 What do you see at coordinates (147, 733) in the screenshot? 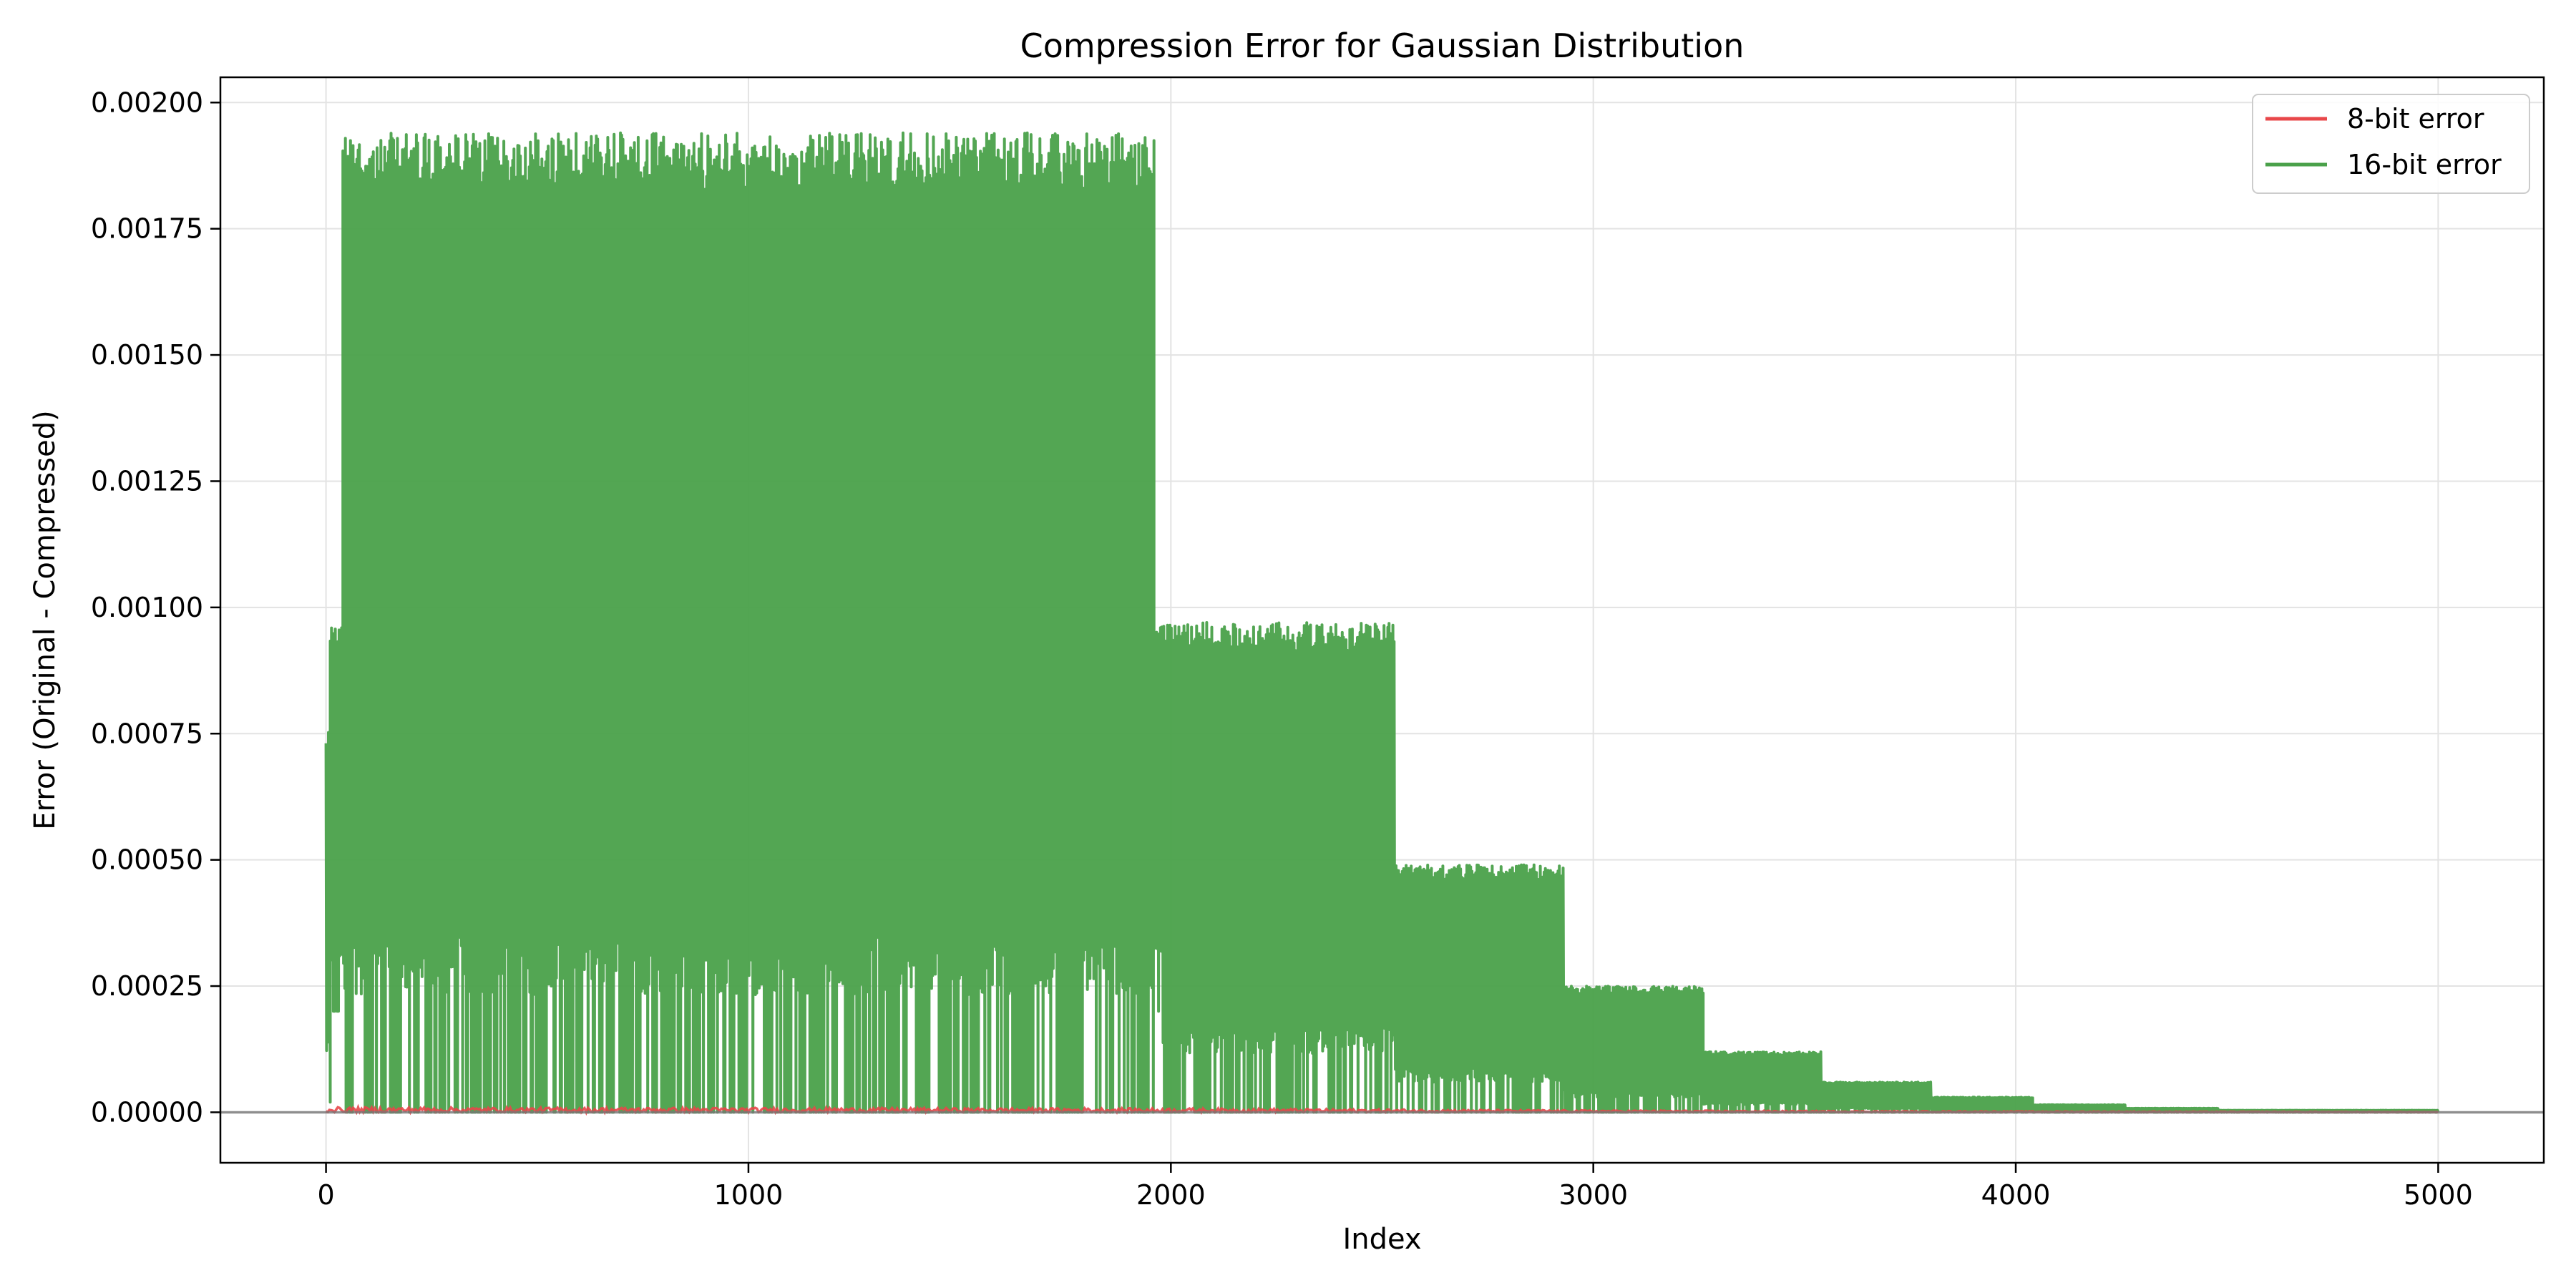
I see `y-tick-label: 0.00075` at bounding box center [147, 733].